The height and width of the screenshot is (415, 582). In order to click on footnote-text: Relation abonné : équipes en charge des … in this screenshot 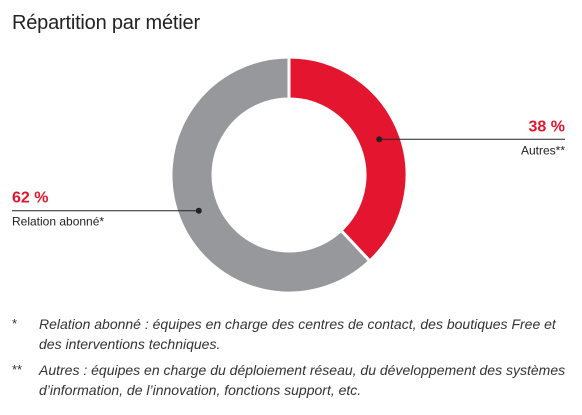, I will do `click(297, 334)`.